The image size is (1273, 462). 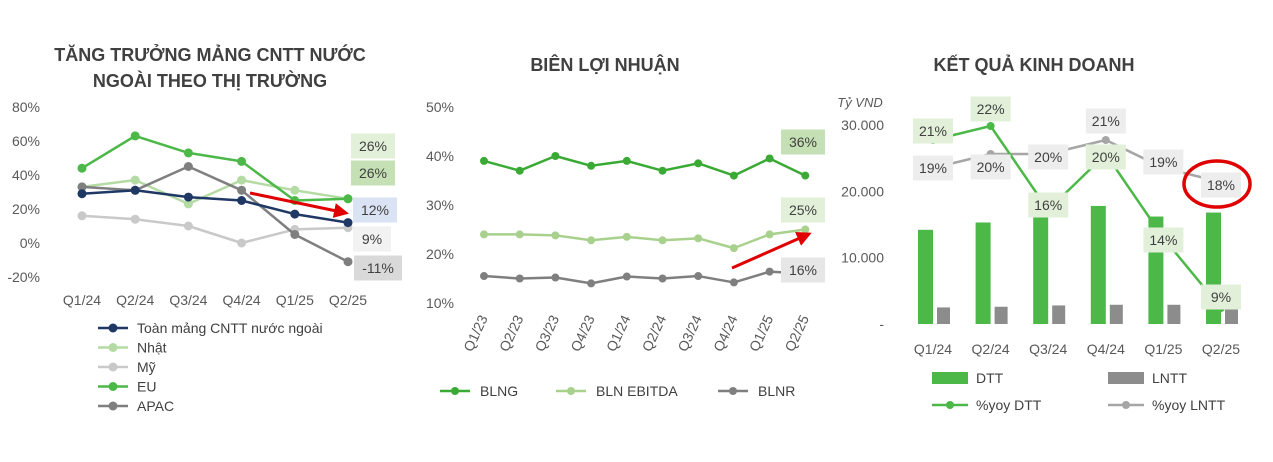 I want to click on chart3-lntt-label-5-text: 18%, so click(x=1221, y=185).